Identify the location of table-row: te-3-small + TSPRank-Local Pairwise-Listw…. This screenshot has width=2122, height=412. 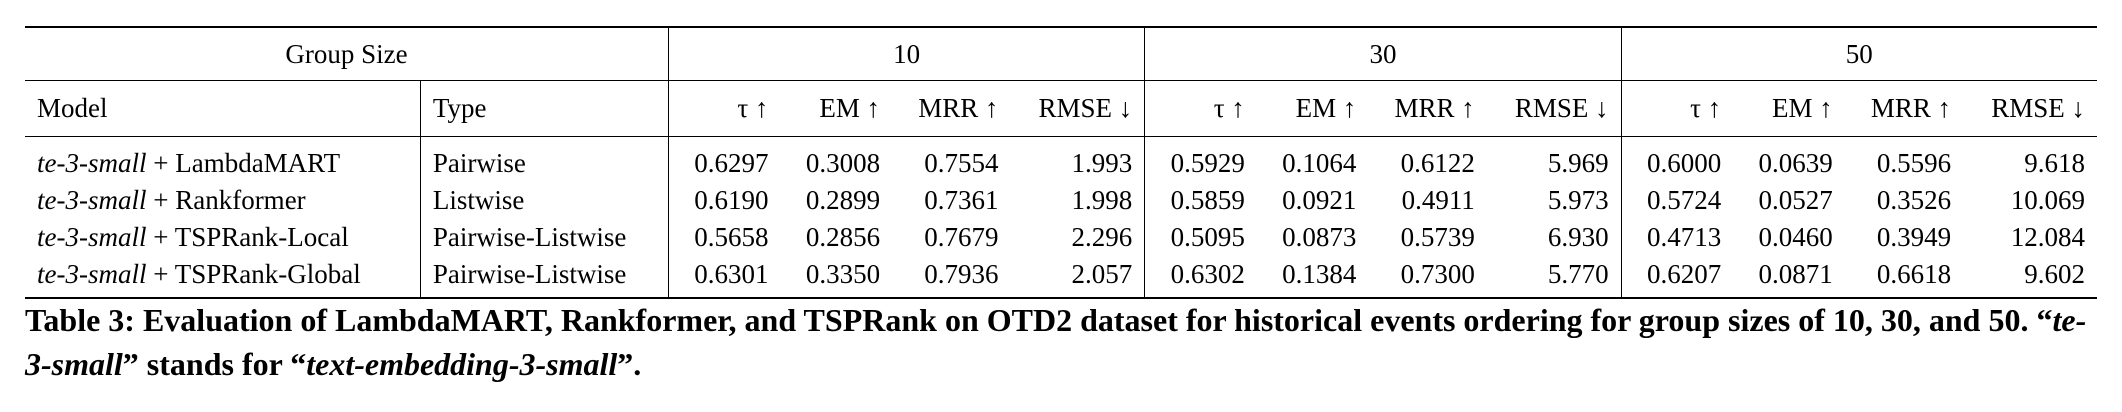
(1061, 237).